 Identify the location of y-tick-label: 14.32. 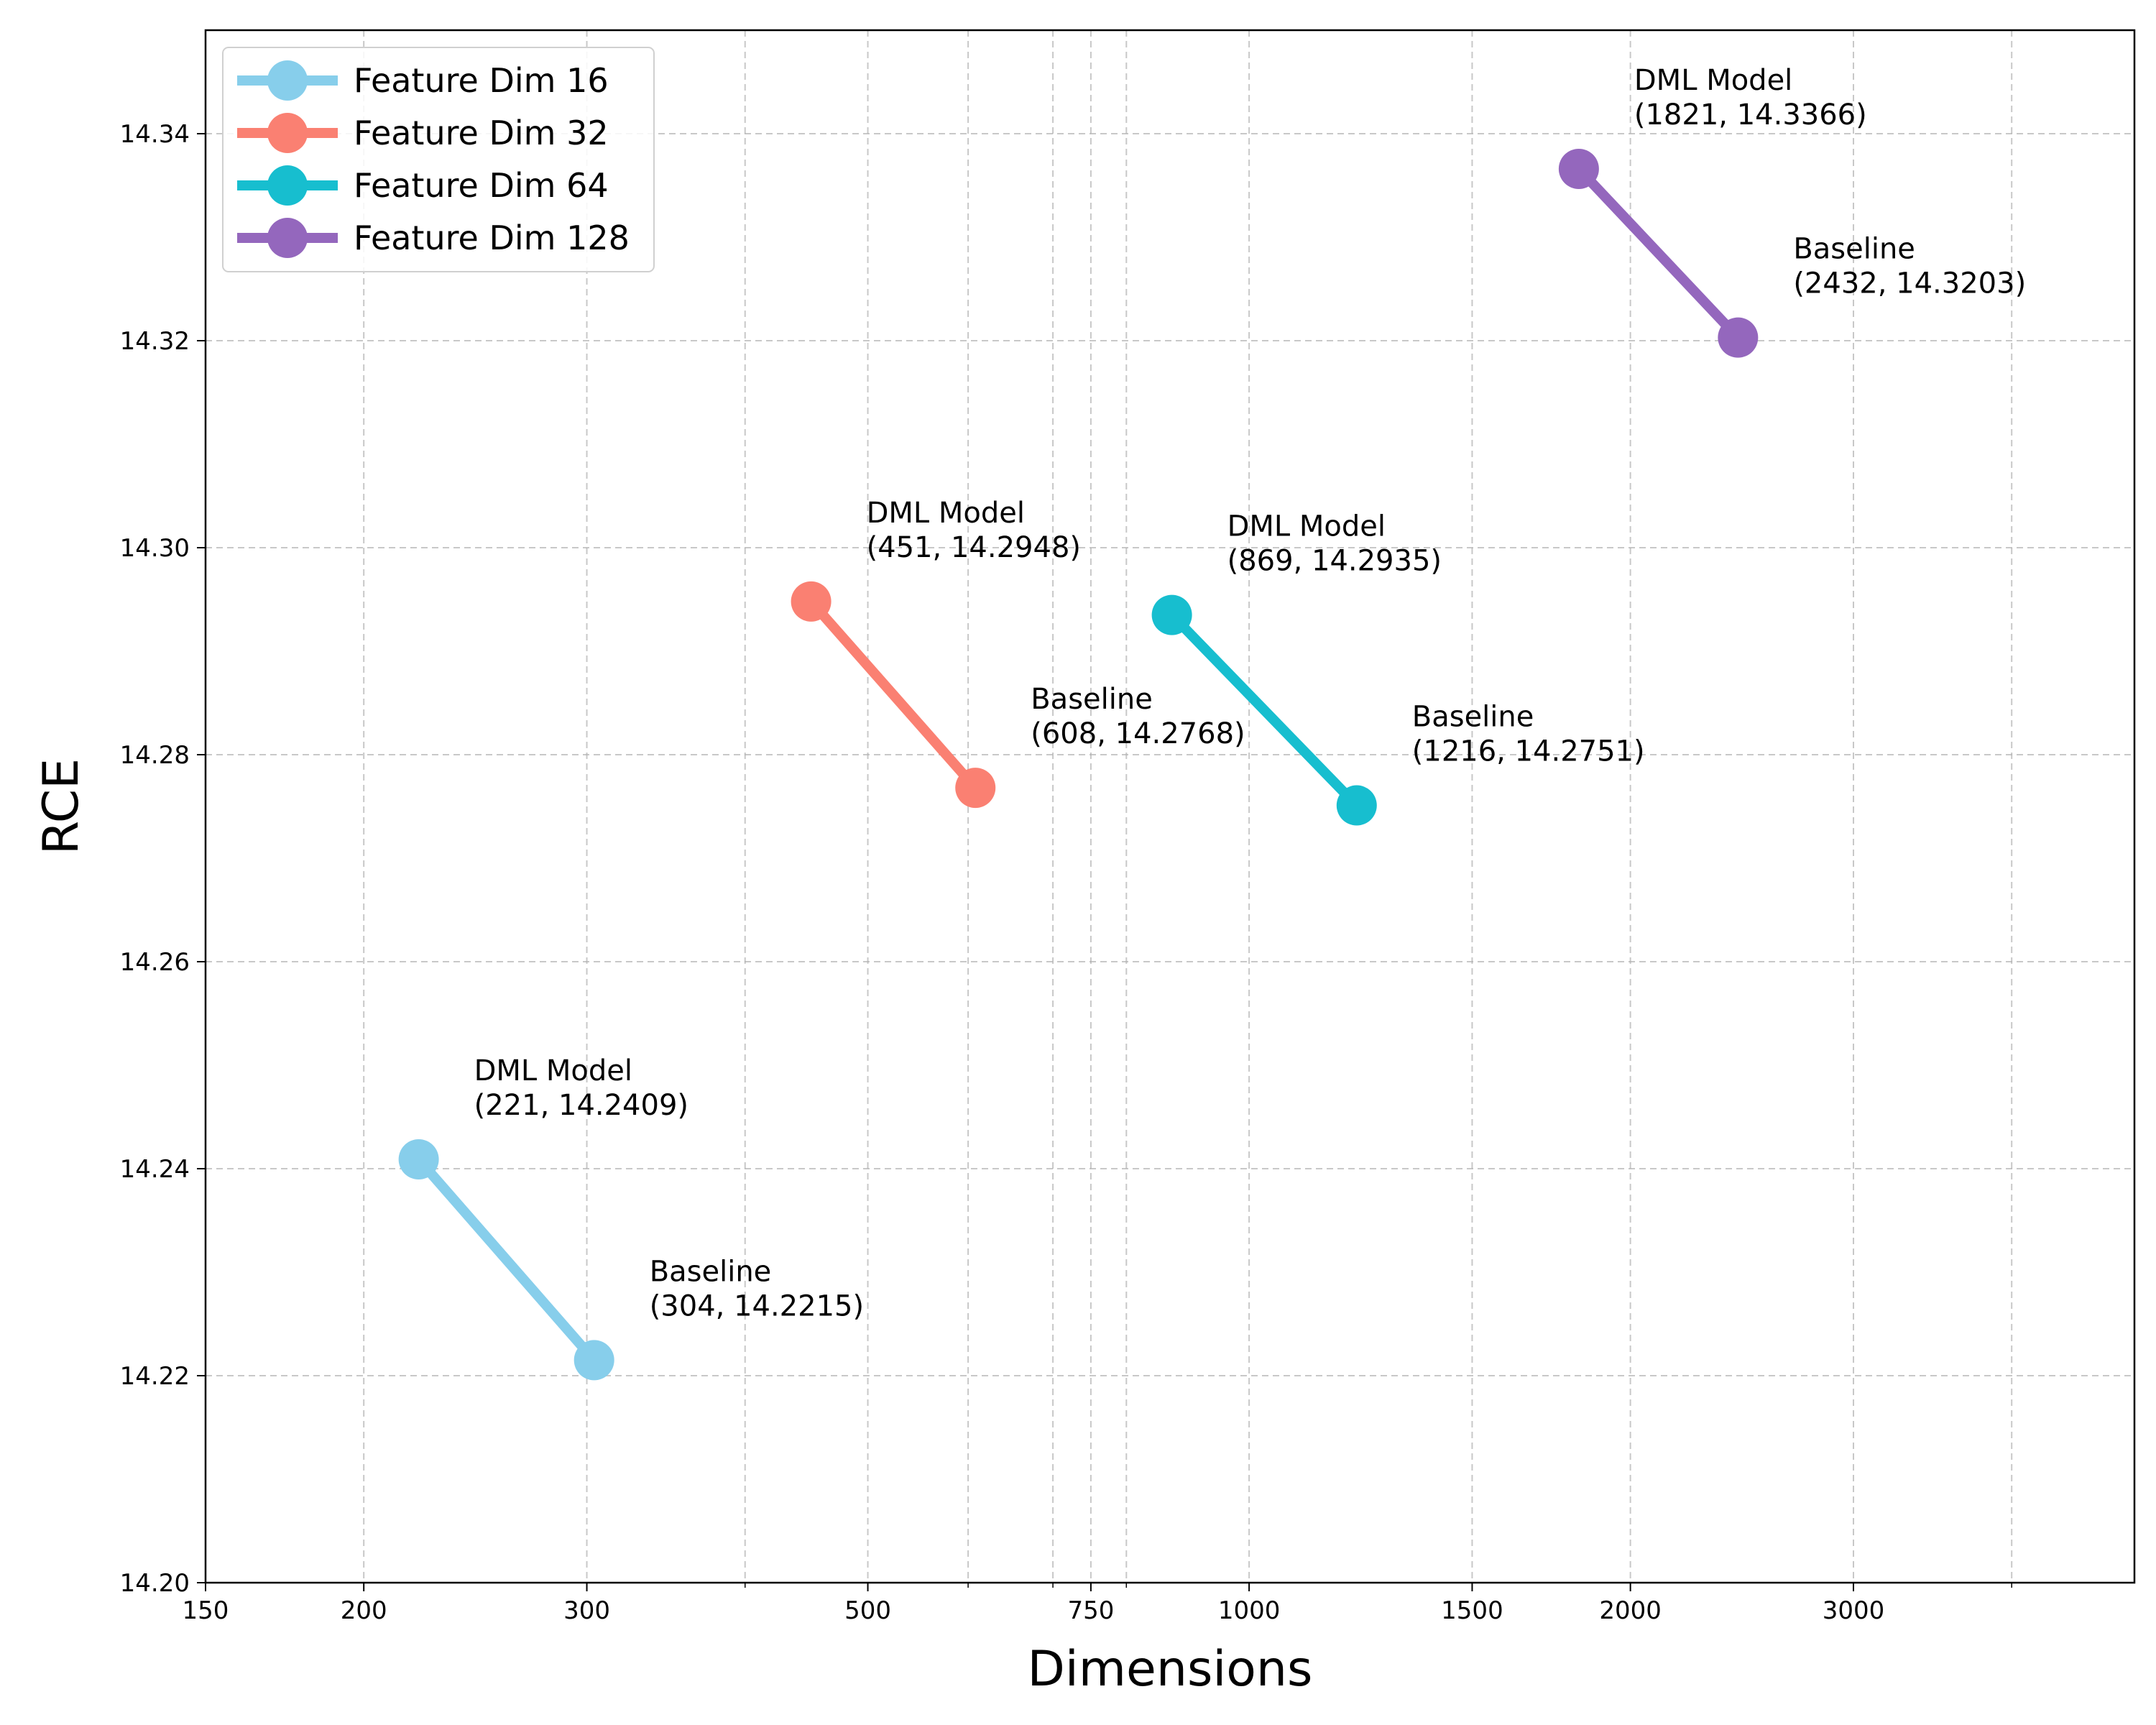
(155, 341).